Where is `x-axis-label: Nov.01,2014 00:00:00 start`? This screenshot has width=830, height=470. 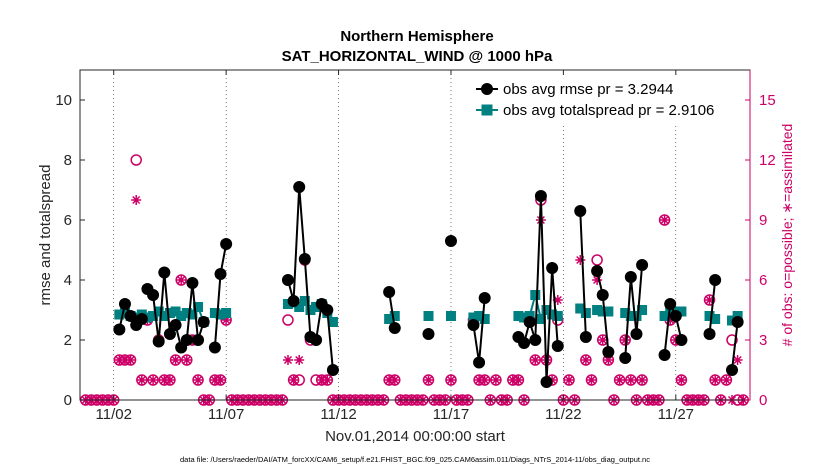 x-axis-label: Nov.01,2014 00:00:00 start is located at coordinates (415, 436).